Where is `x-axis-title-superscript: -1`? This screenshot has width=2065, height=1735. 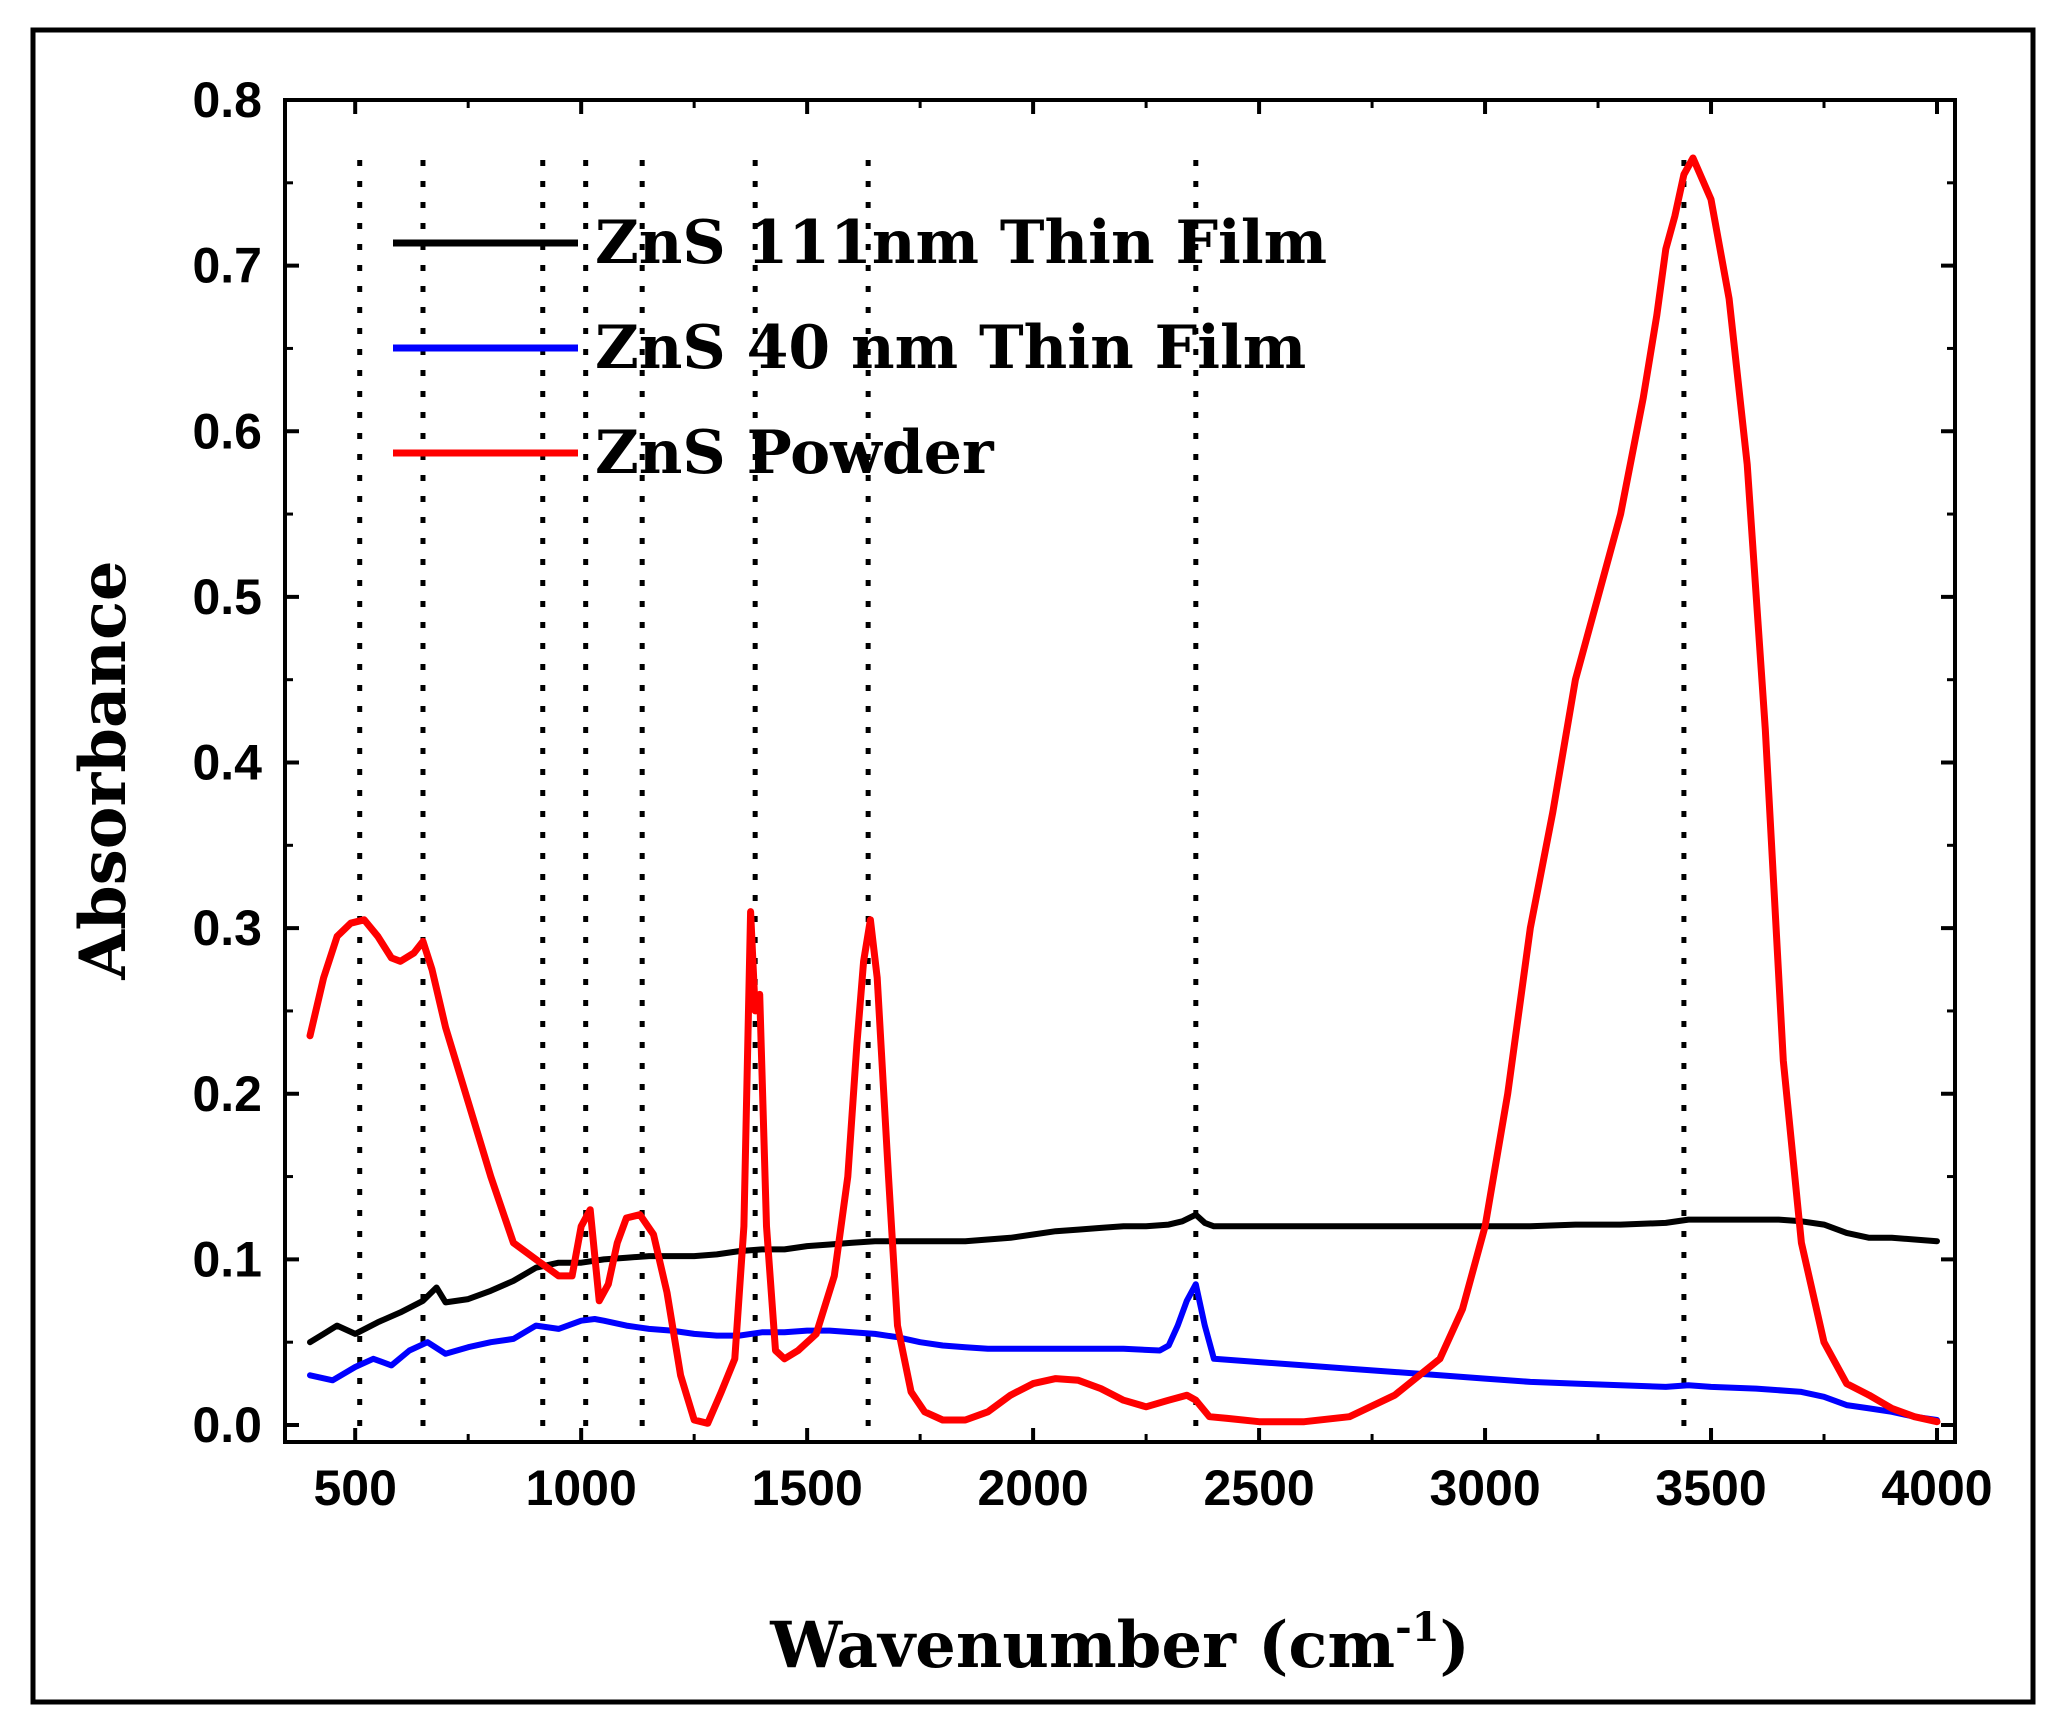 x-axis-title-superscript: -1 is located at coordinates (1417, 1627).